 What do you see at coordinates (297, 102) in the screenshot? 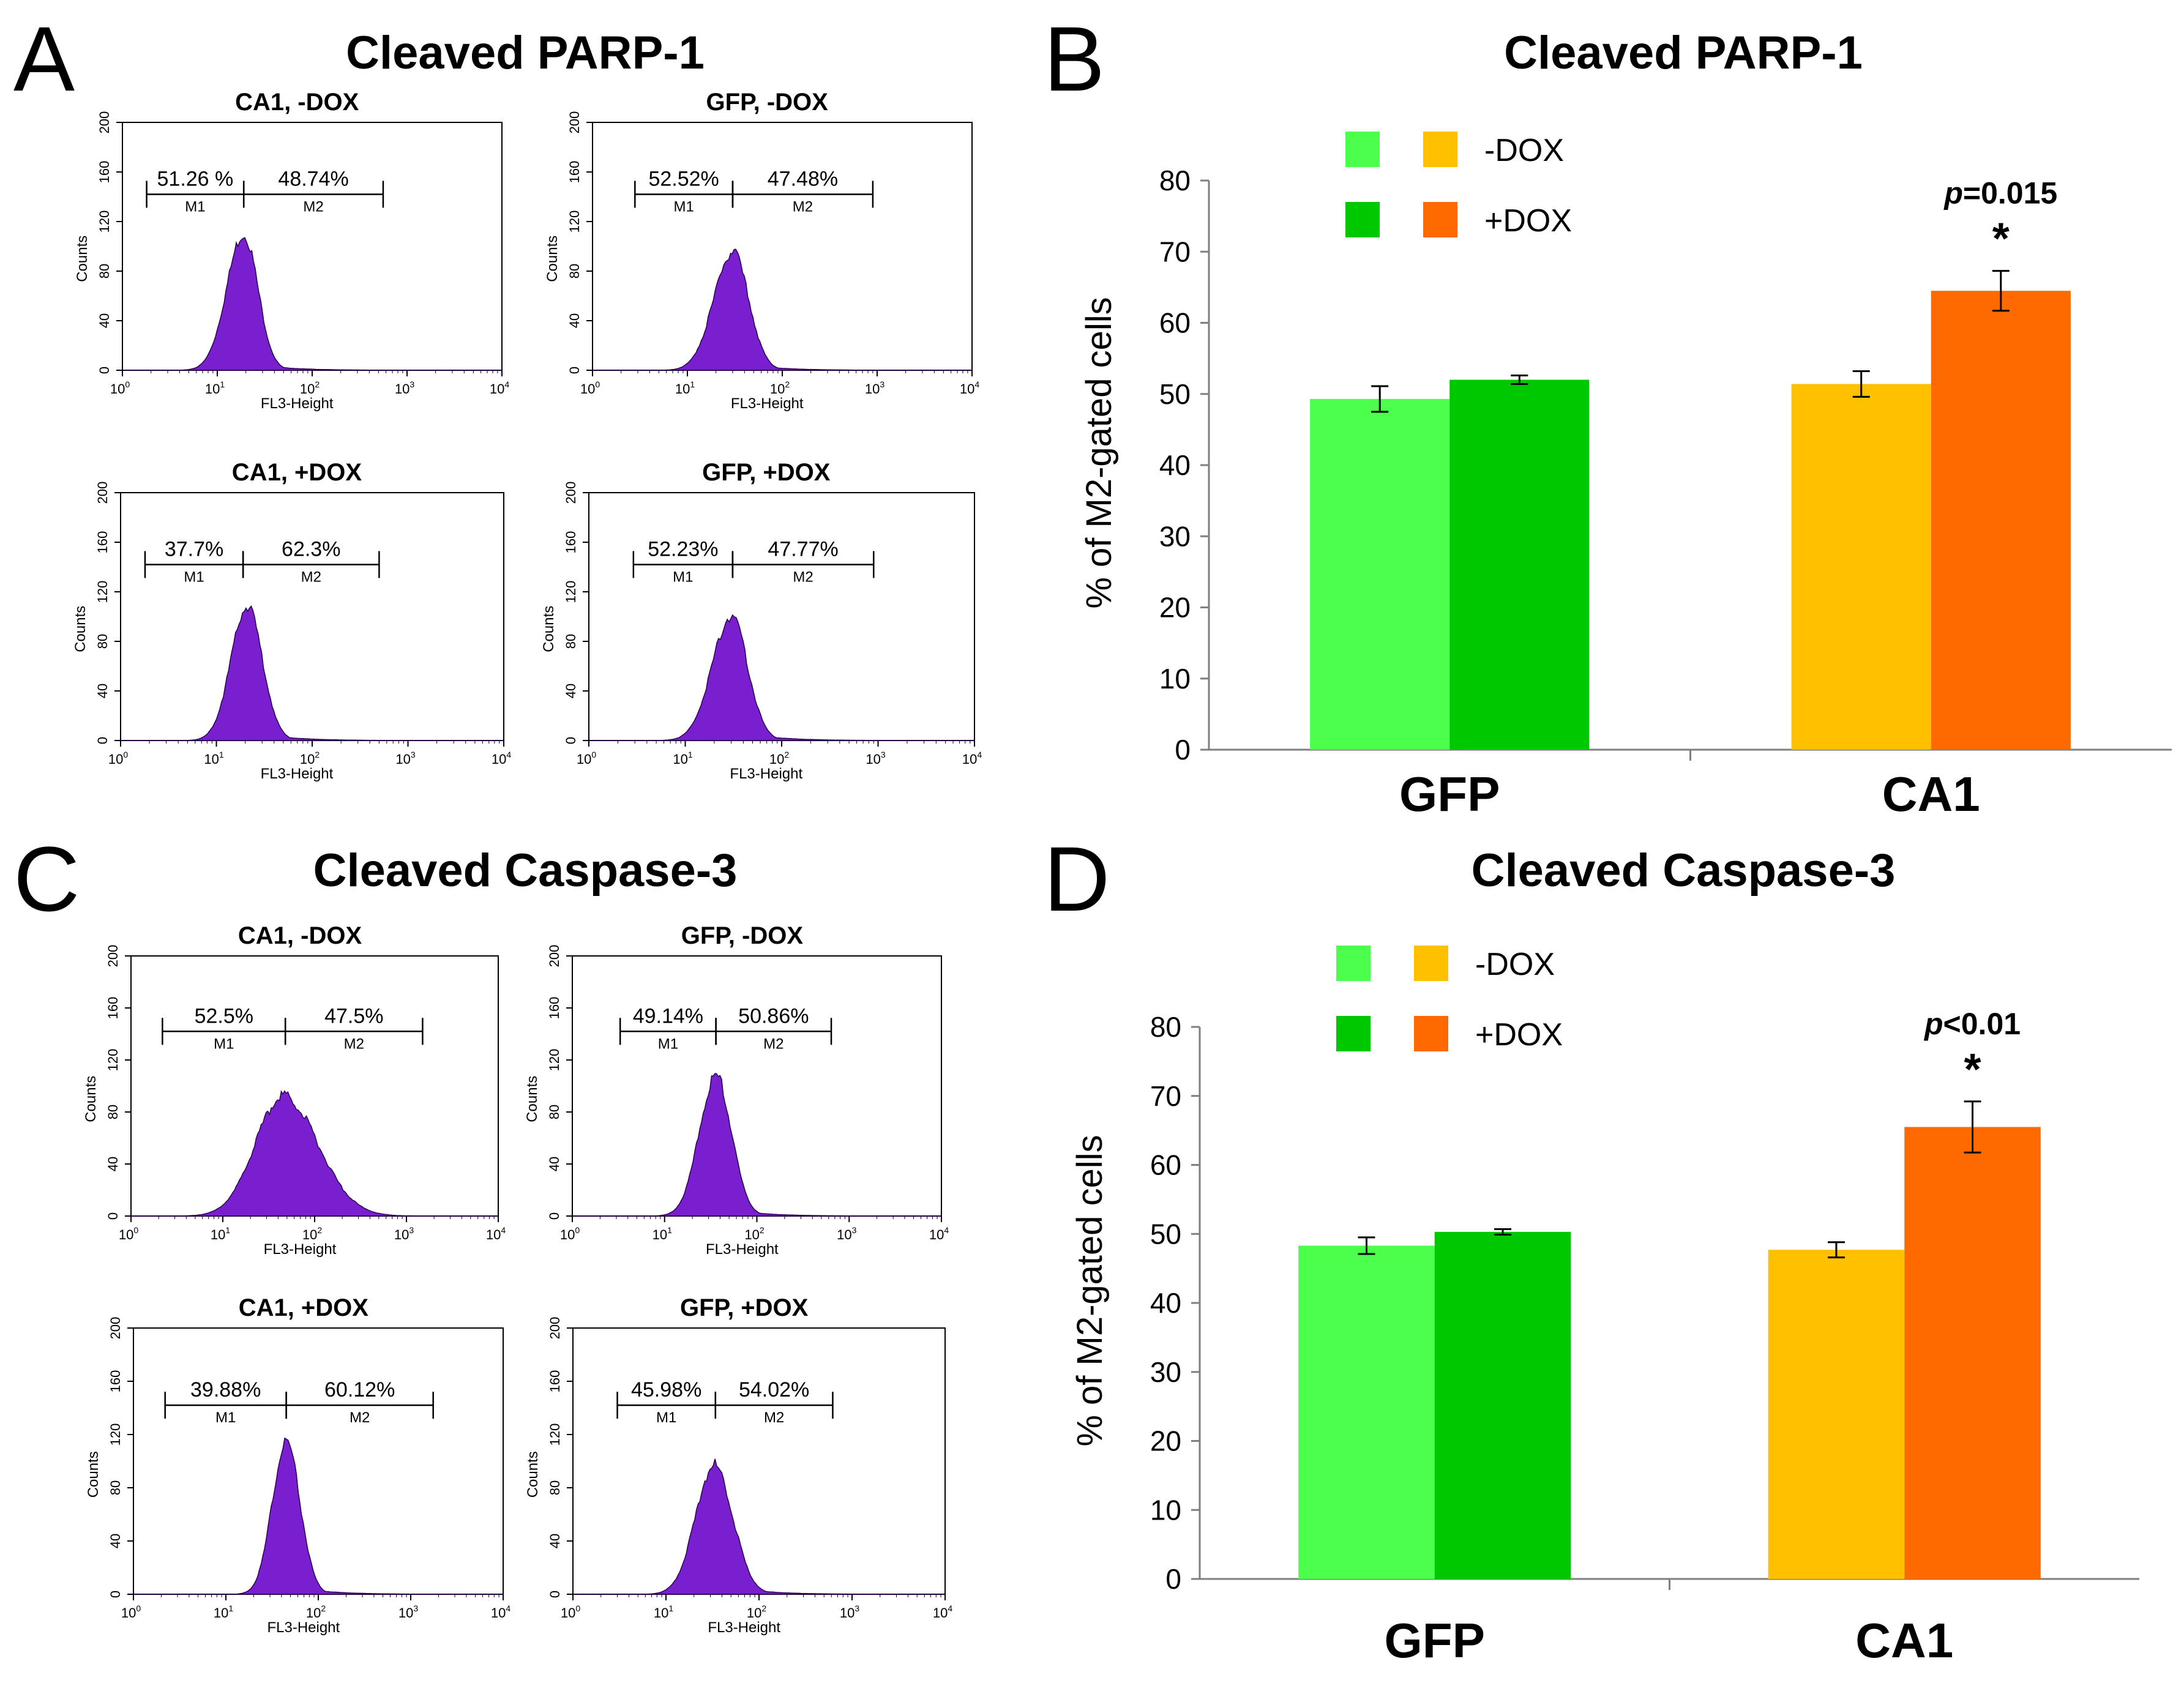
I see `histogram-title: CA1, -DOX` at bounding box center [297, 102].